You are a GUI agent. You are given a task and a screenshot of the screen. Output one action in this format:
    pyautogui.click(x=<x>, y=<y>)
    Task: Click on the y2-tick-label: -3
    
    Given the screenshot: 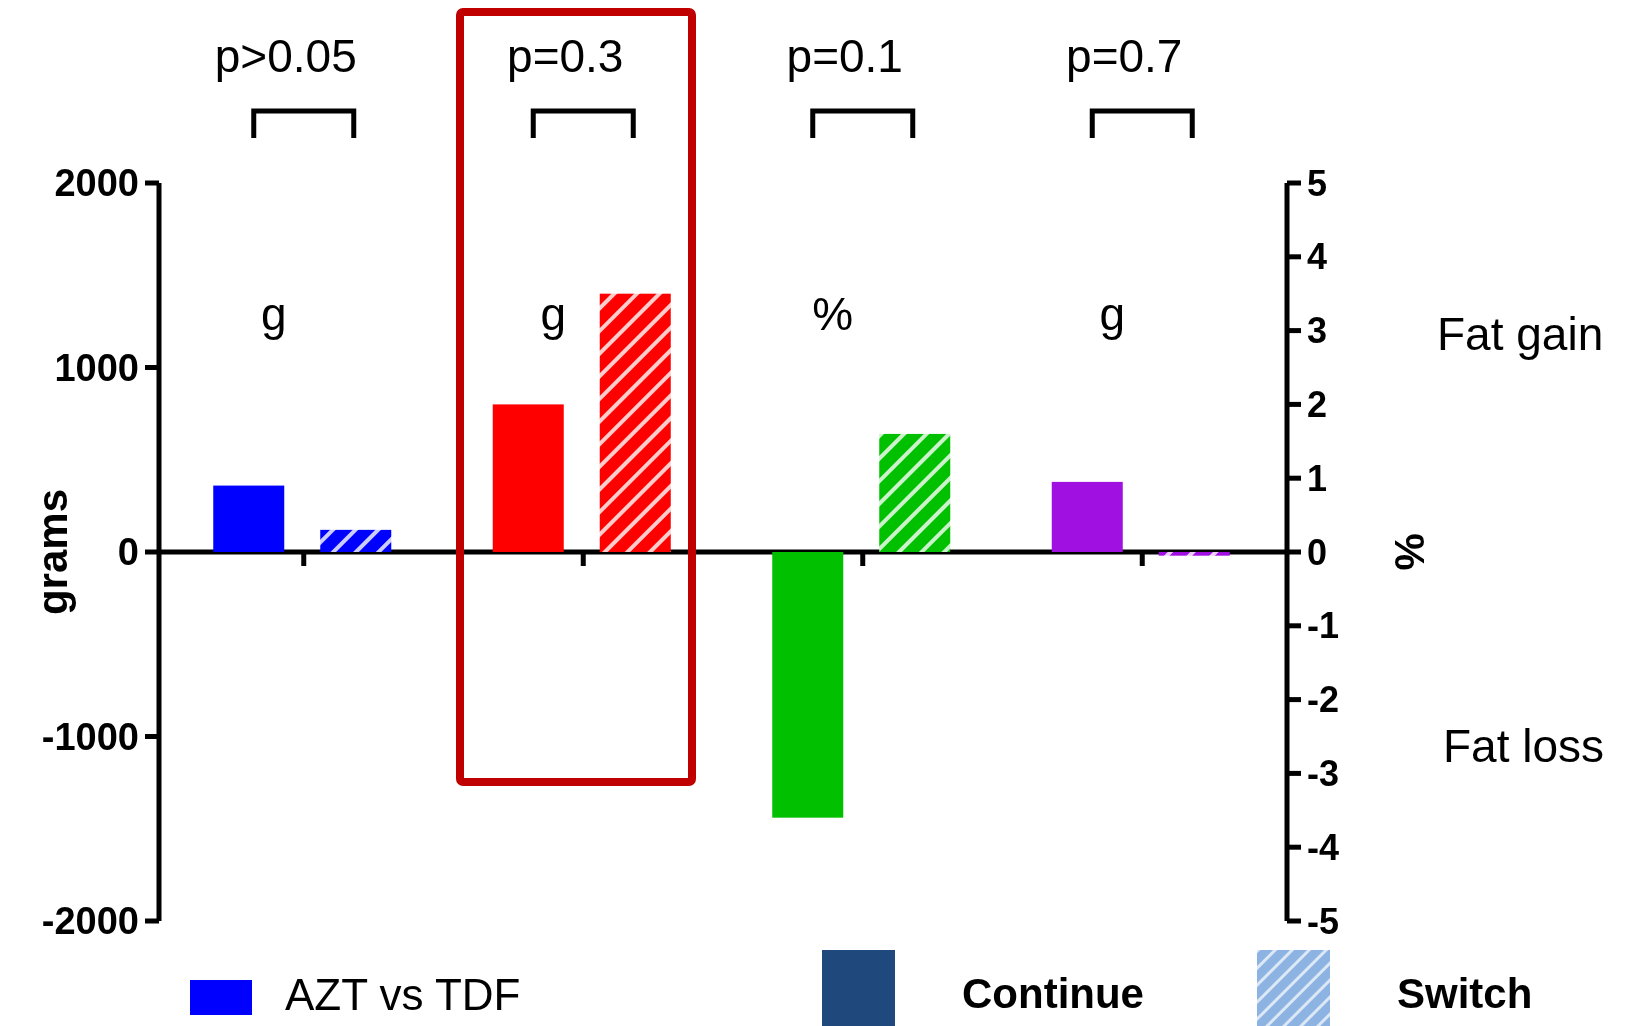 What is the action you would take?
    pyautogui.click(x=1323, y=773)
    